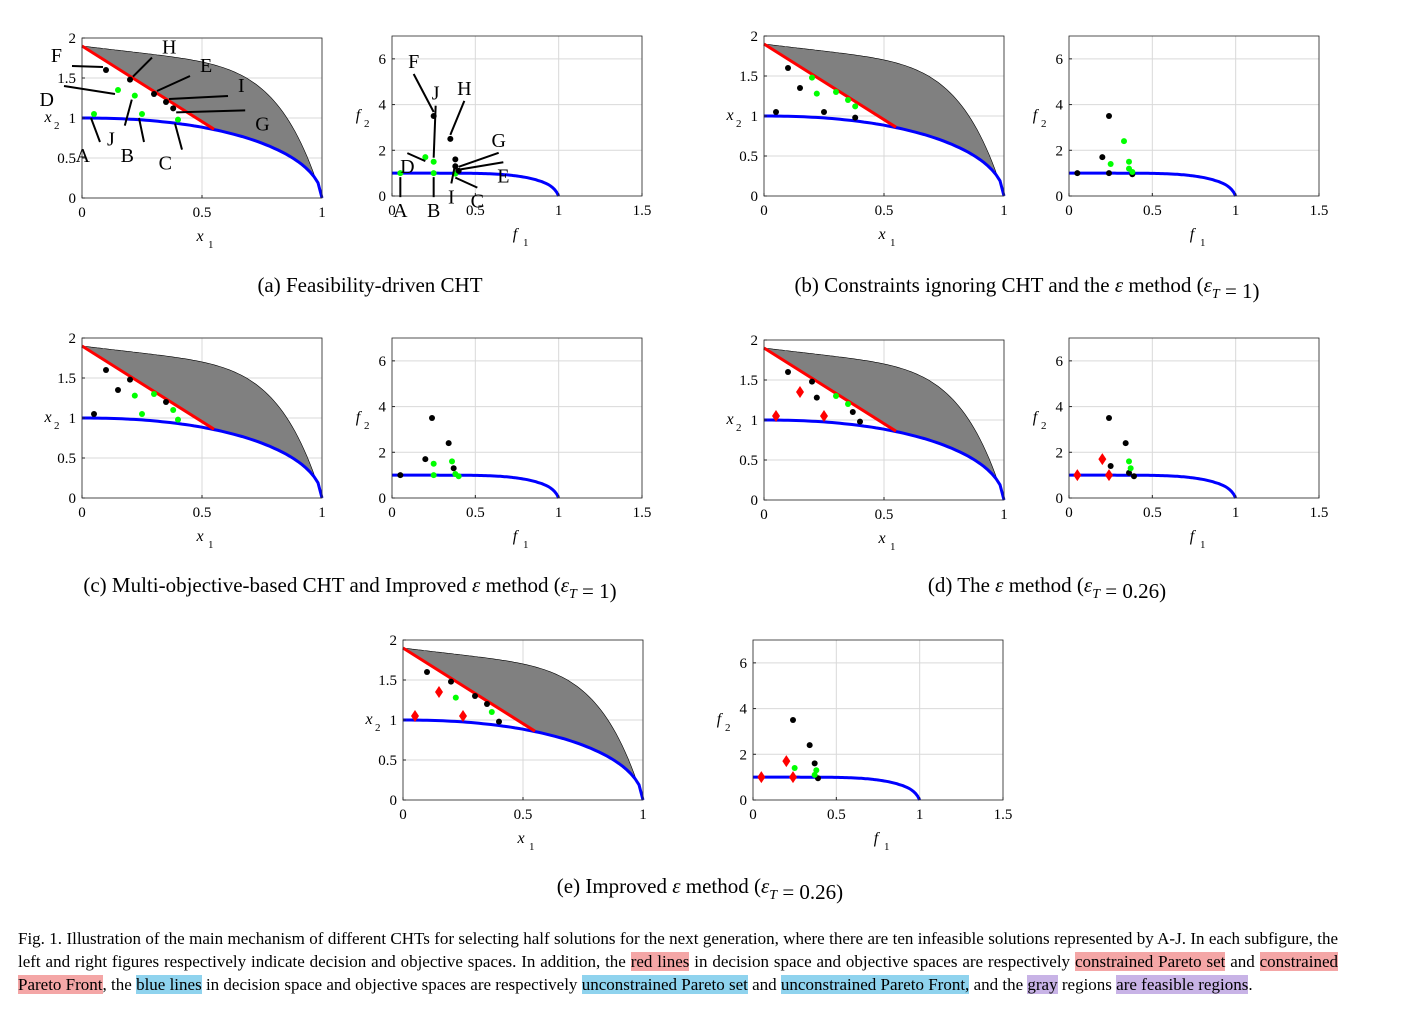 This screenshot has width=1402, height=1035. Describe the element at coordinates (141, 130) in the screenshot. I see `decision-a-arrow-B` at that location.